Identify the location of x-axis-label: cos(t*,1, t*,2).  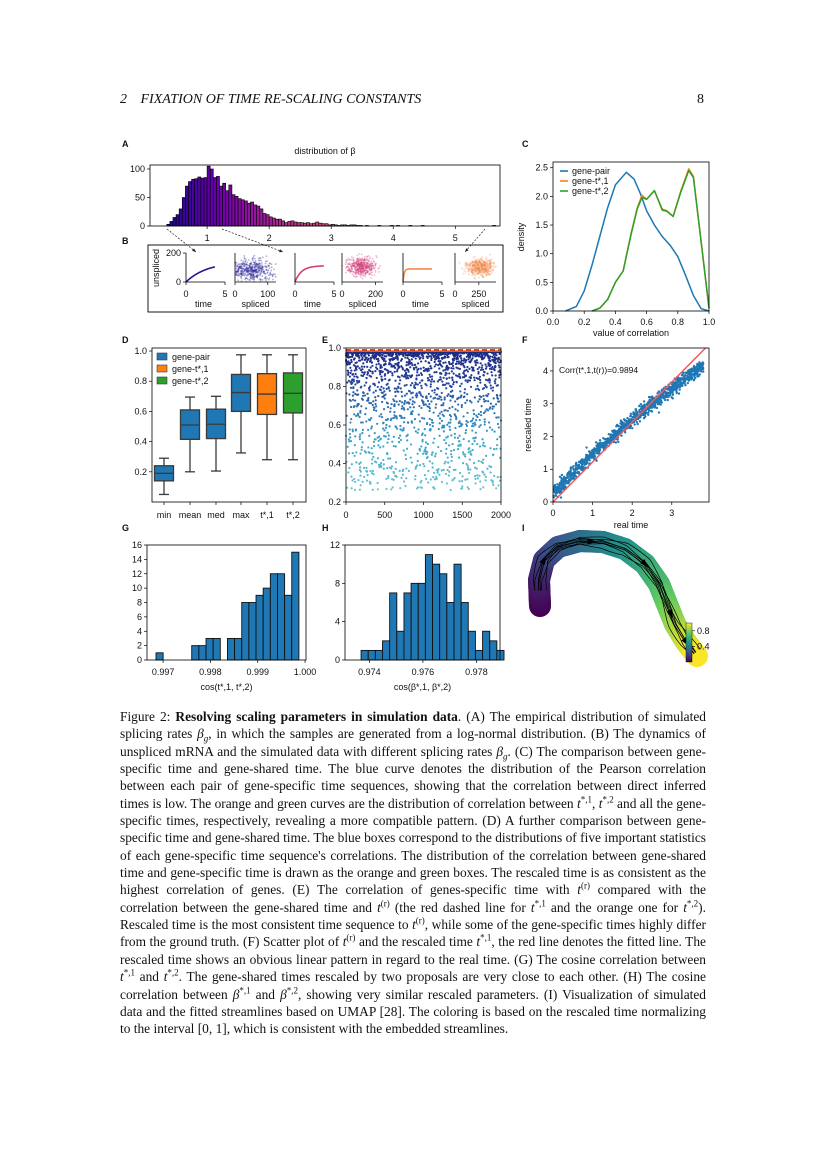
(226, 687).